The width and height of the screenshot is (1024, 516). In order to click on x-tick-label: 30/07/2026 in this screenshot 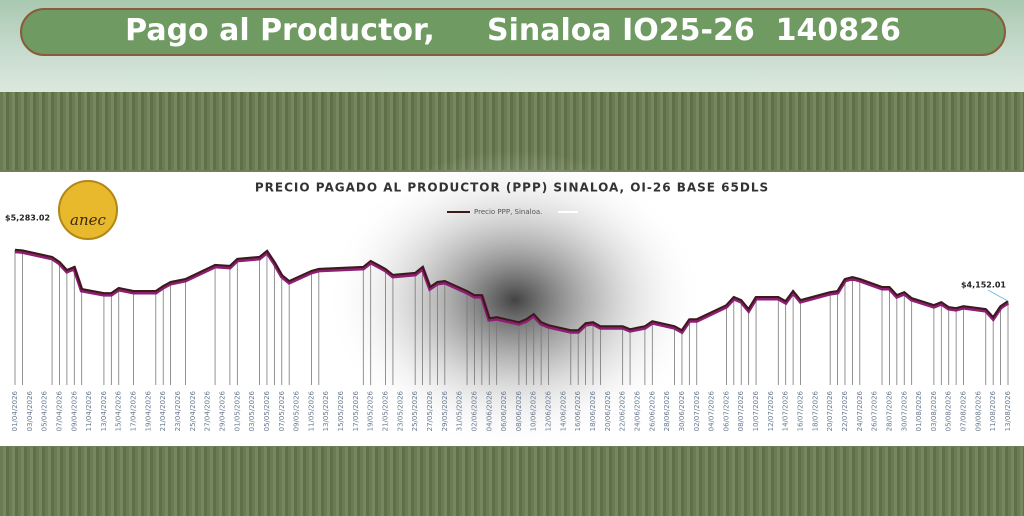, I will do `click(904, 410)`.